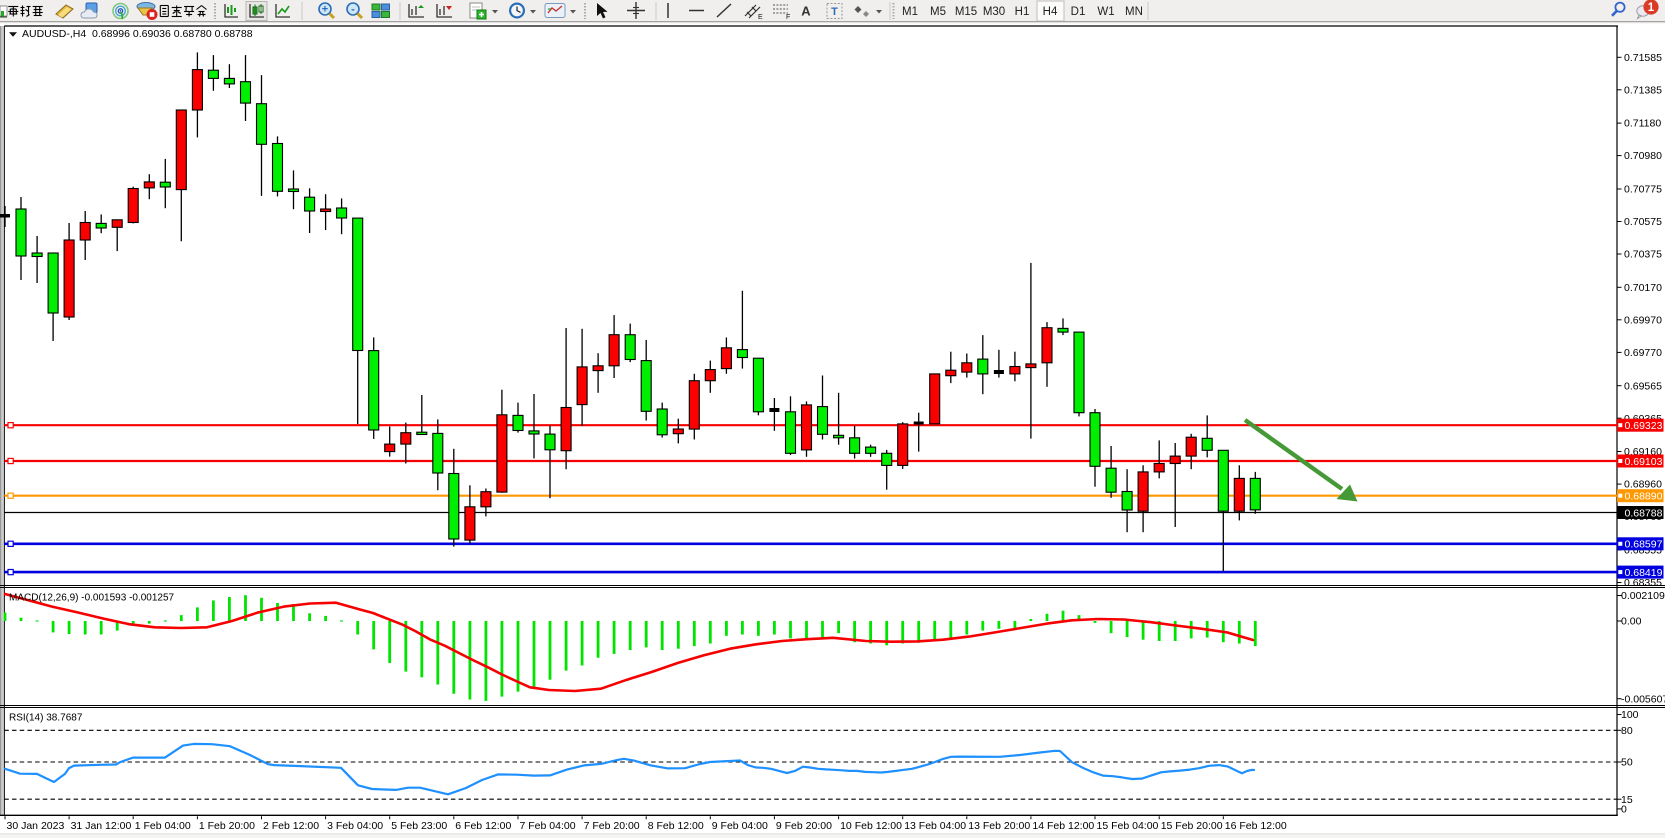 The width and height of the screenshot is (1665, 838). Describe the element at coordinates (834, 12) in the screenshot. I see `svg-text: T` at that location.